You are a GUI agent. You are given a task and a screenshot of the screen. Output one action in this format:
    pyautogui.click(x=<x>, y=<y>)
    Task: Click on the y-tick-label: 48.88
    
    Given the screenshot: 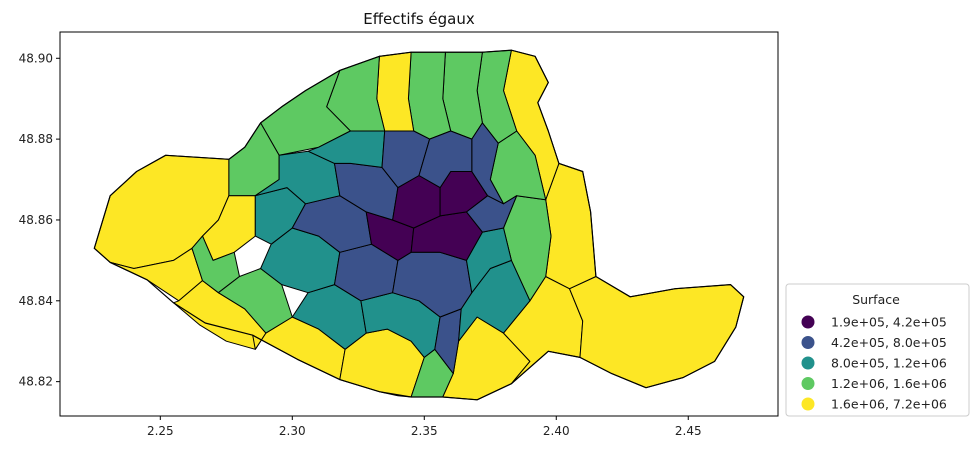 What is the action you would take?
    pyautogui.click(x=36, y=139)
    